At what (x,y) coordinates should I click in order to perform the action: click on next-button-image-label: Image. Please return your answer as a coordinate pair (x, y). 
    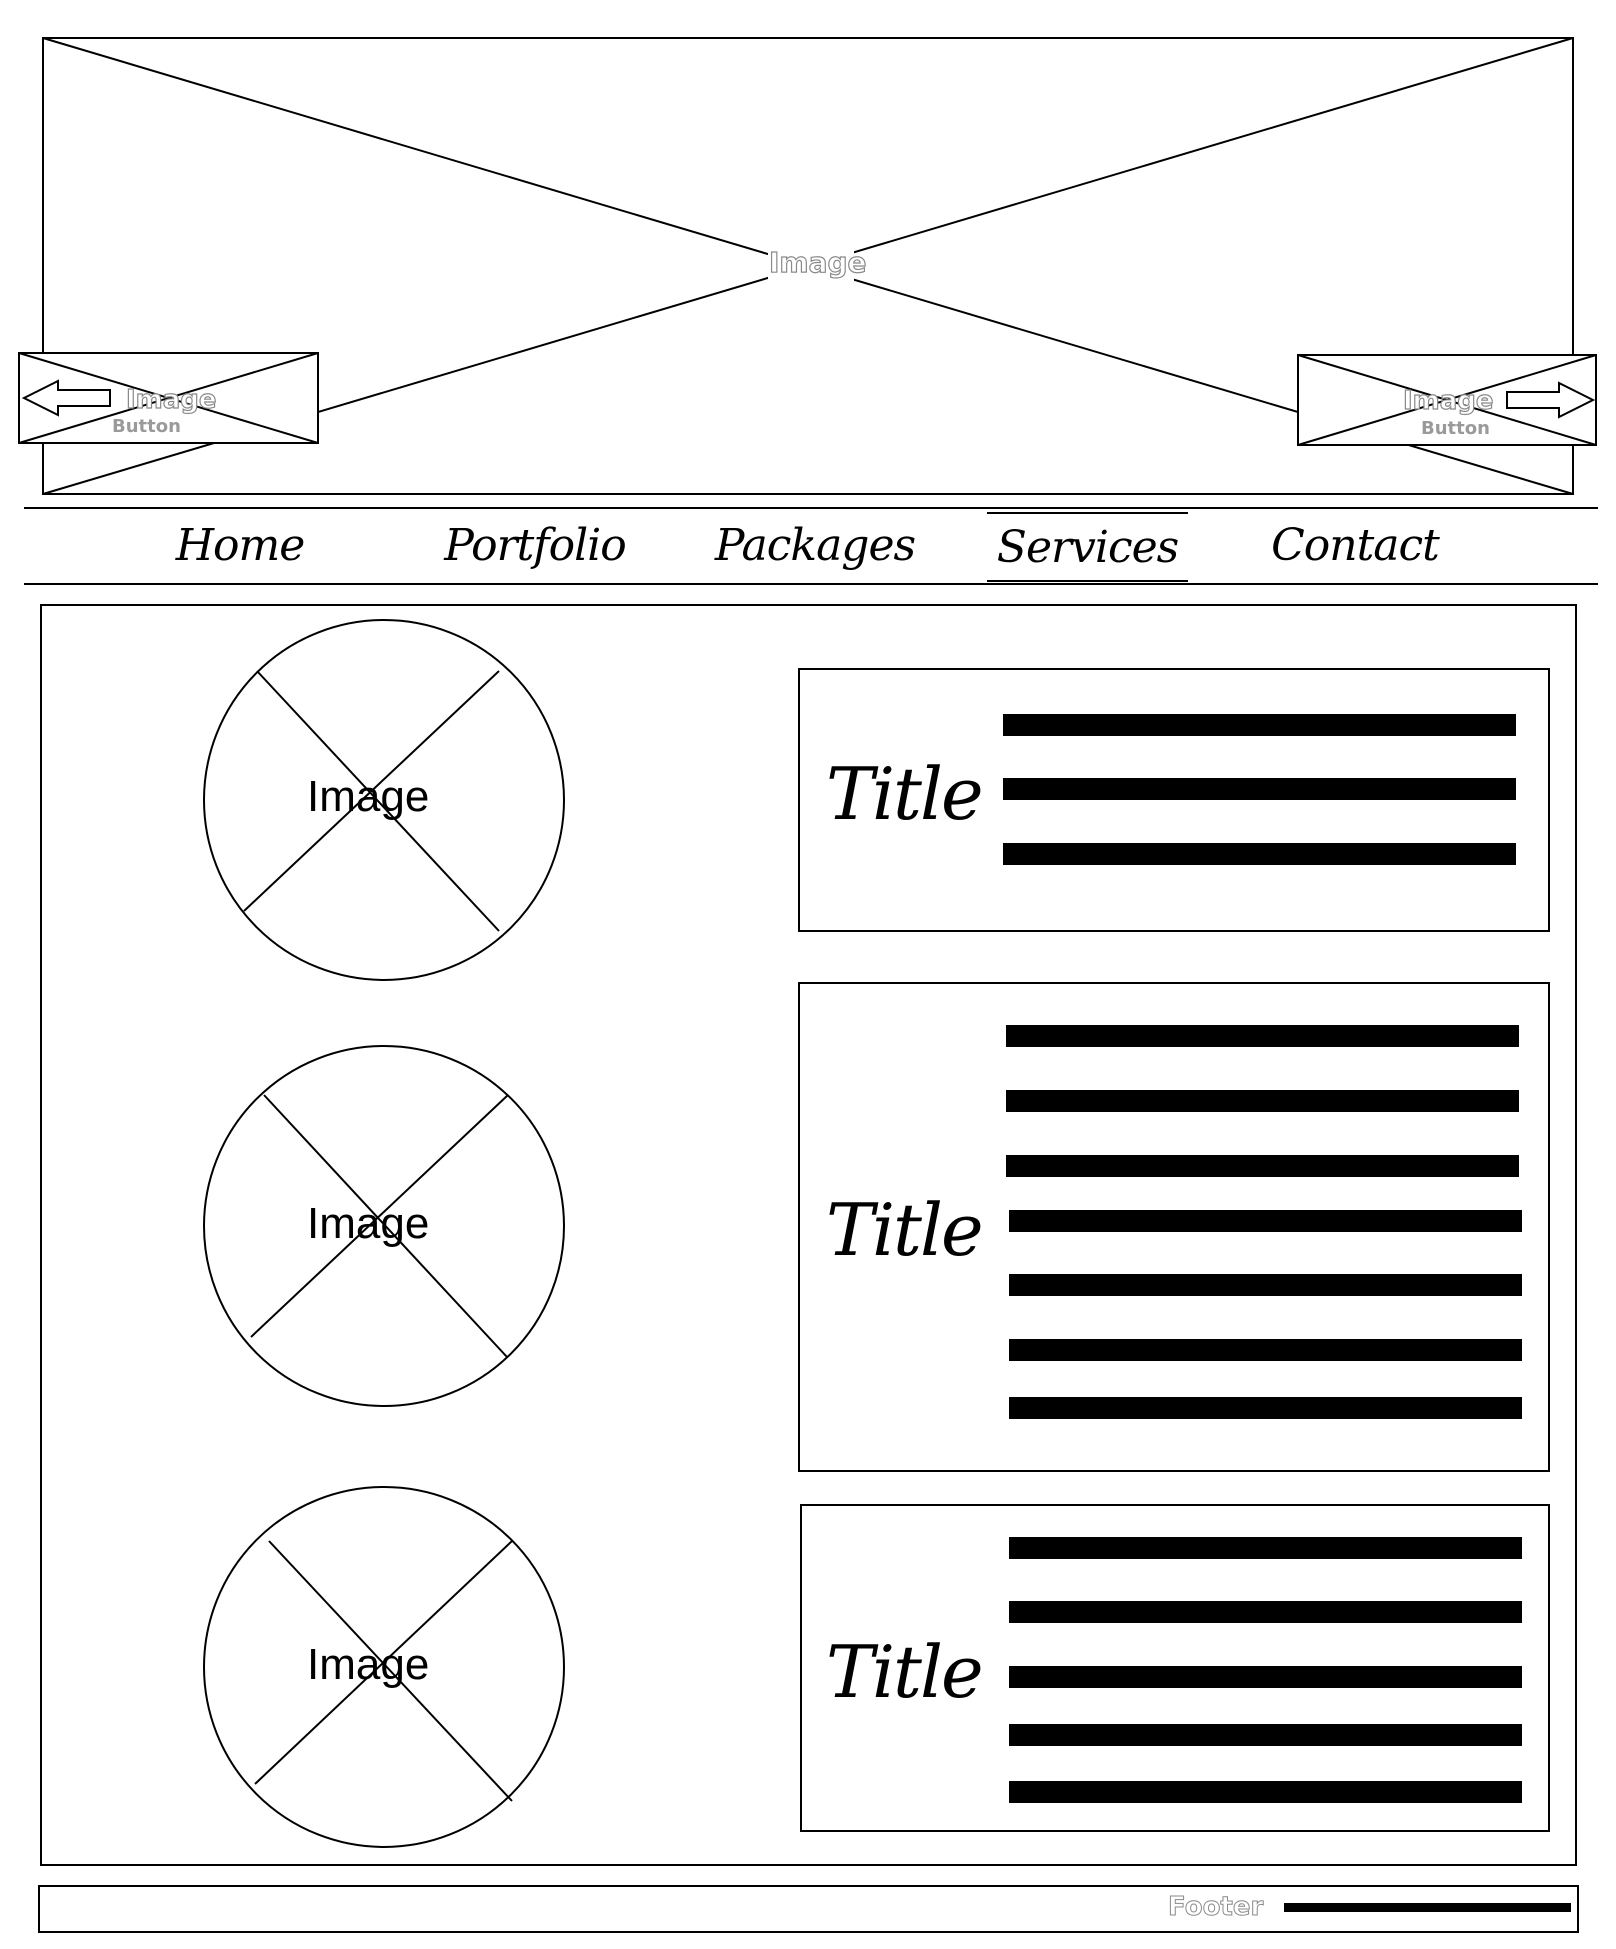
    Looking at the image, I should click on (1448, 400).